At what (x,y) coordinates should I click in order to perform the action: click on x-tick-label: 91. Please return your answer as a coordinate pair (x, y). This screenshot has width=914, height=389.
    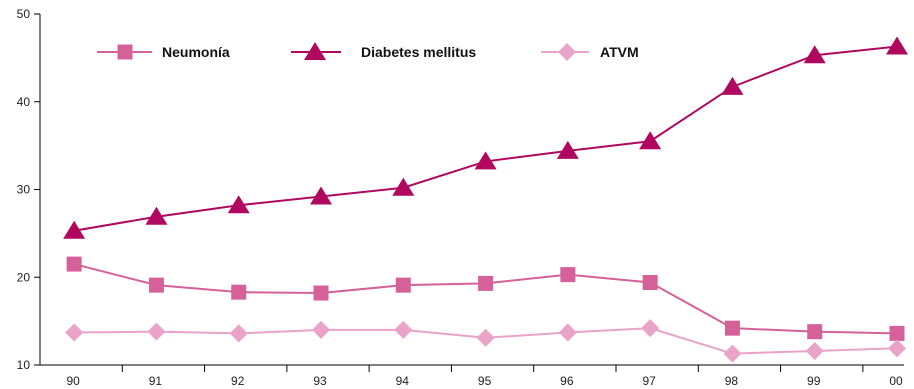
    Looking at the image, I should click on (156, 381).